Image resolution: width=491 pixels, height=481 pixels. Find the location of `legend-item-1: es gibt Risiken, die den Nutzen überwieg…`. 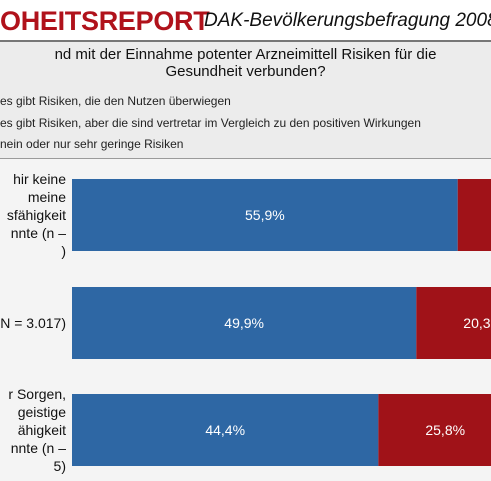

legend-item-1: es gibt Risiken, die den Nutzen überwieg… is located at coordinates (115, 101).